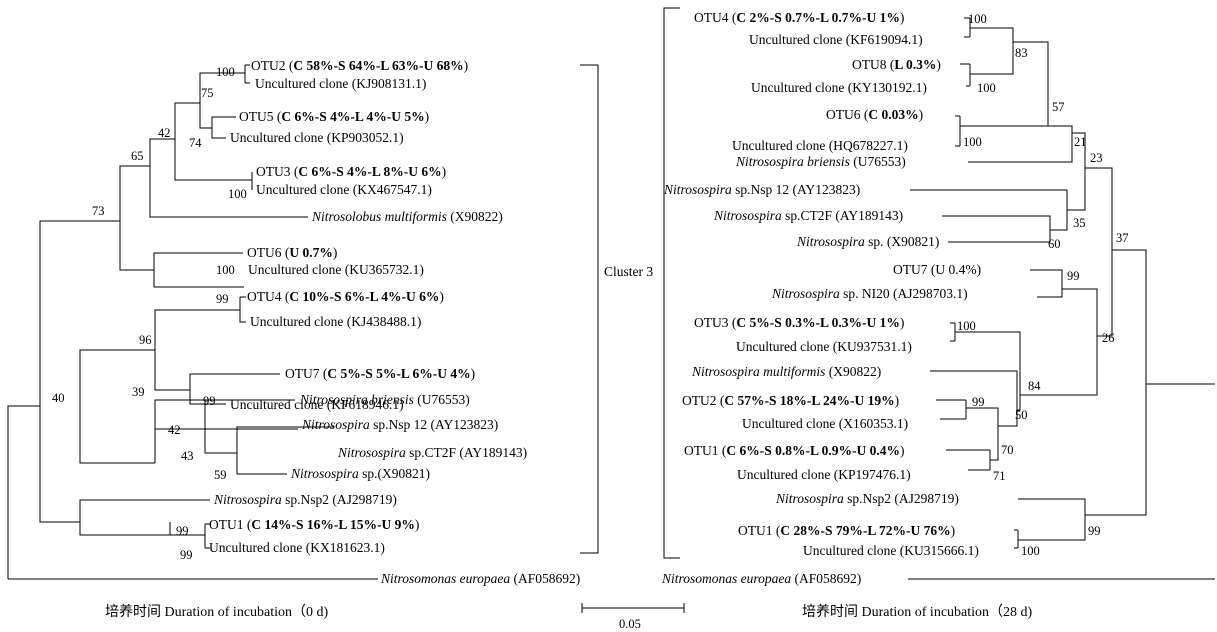 The height and width of the screenshot is (632, 1217). What do you see at coordinates (407, 216) in the screenshot?
I see `left-tree-leaf-label: Nitrosolobus multiformis (X90822)` at bounding box center [407, 216].